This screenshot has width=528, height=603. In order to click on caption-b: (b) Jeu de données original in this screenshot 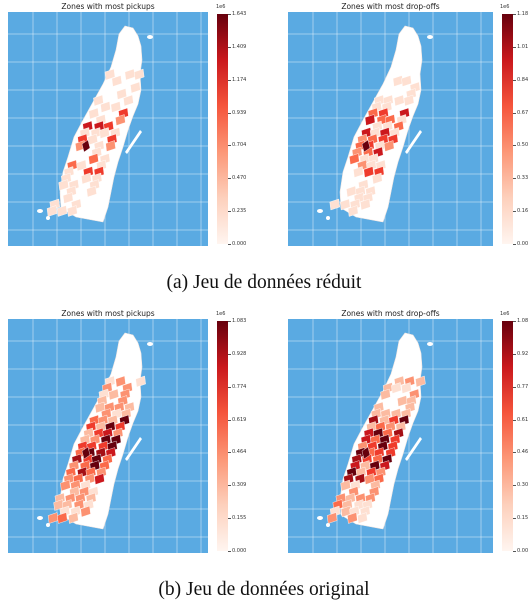, I will do `click(264, 589)`.